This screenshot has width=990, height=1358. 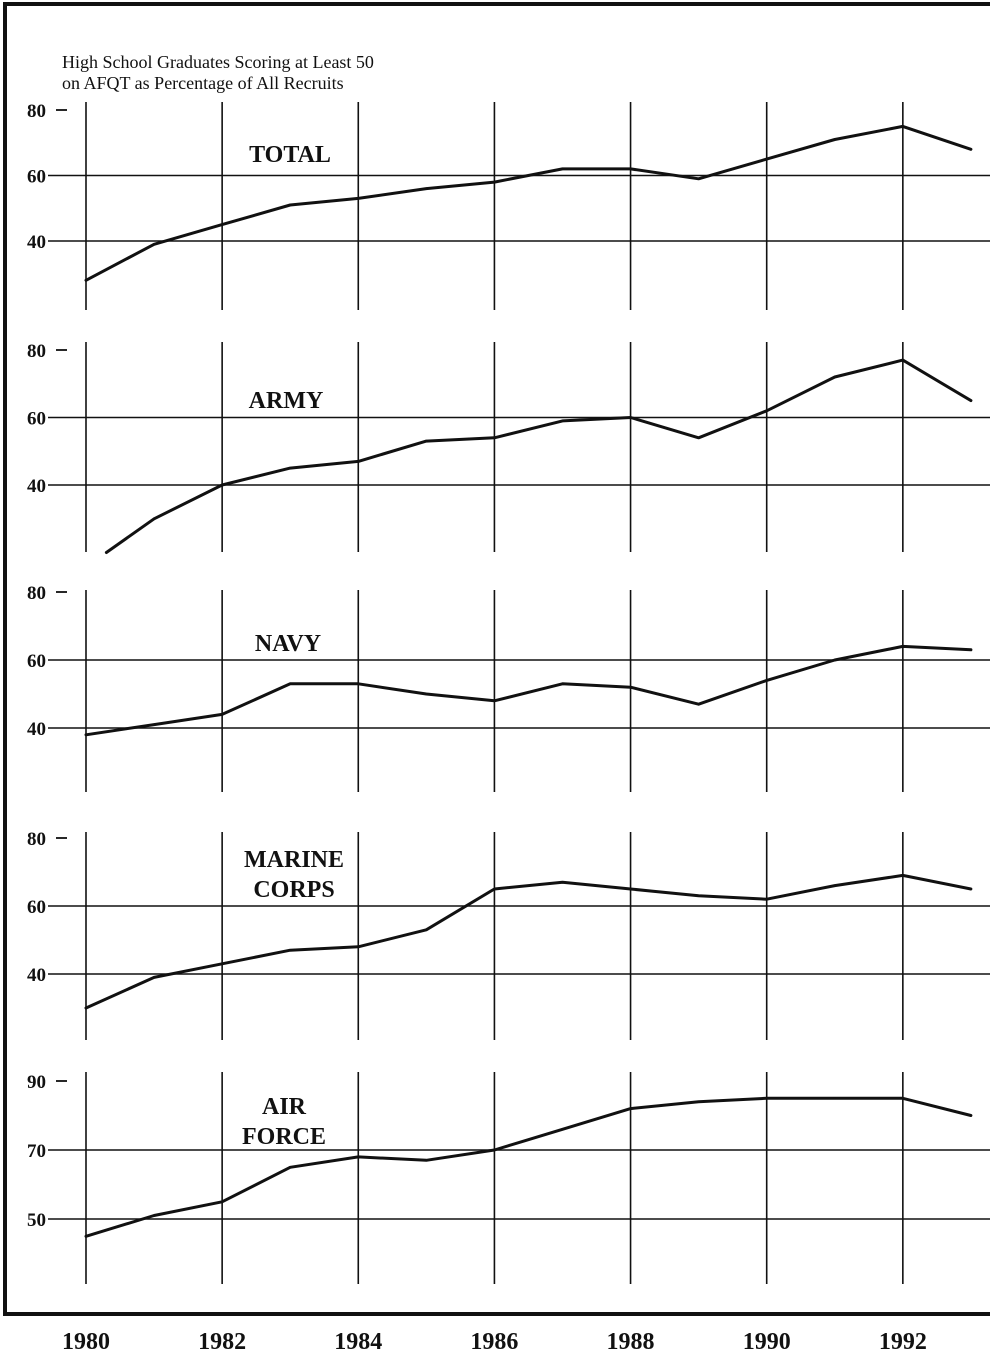 I want to click on x-tick-label: 1984, so click(x=358, y=1342).